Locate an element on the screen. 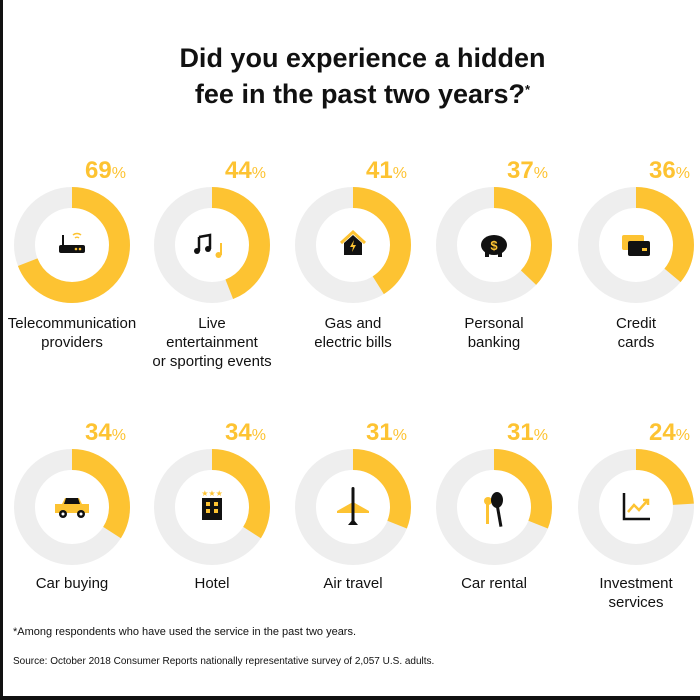  category-label: Car rental is located at coordinates (494, 583).